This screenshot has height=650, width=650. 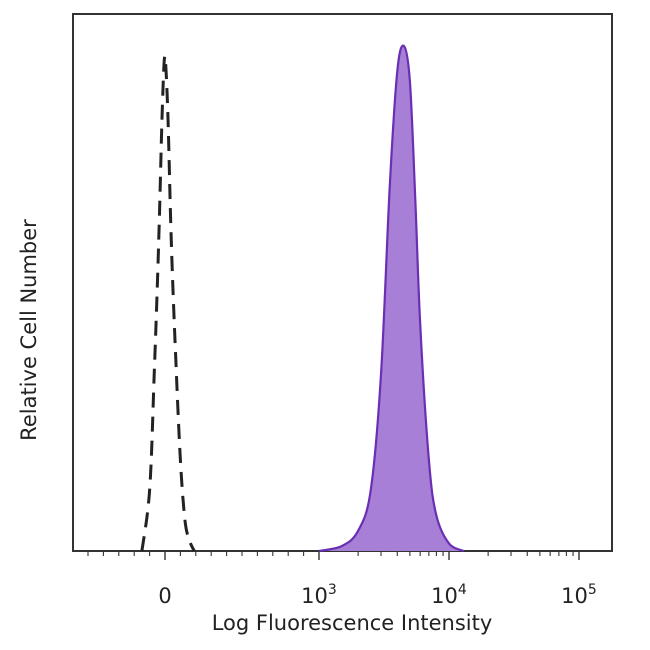 I want to click on major-ticks, so click(x=372, y=555).